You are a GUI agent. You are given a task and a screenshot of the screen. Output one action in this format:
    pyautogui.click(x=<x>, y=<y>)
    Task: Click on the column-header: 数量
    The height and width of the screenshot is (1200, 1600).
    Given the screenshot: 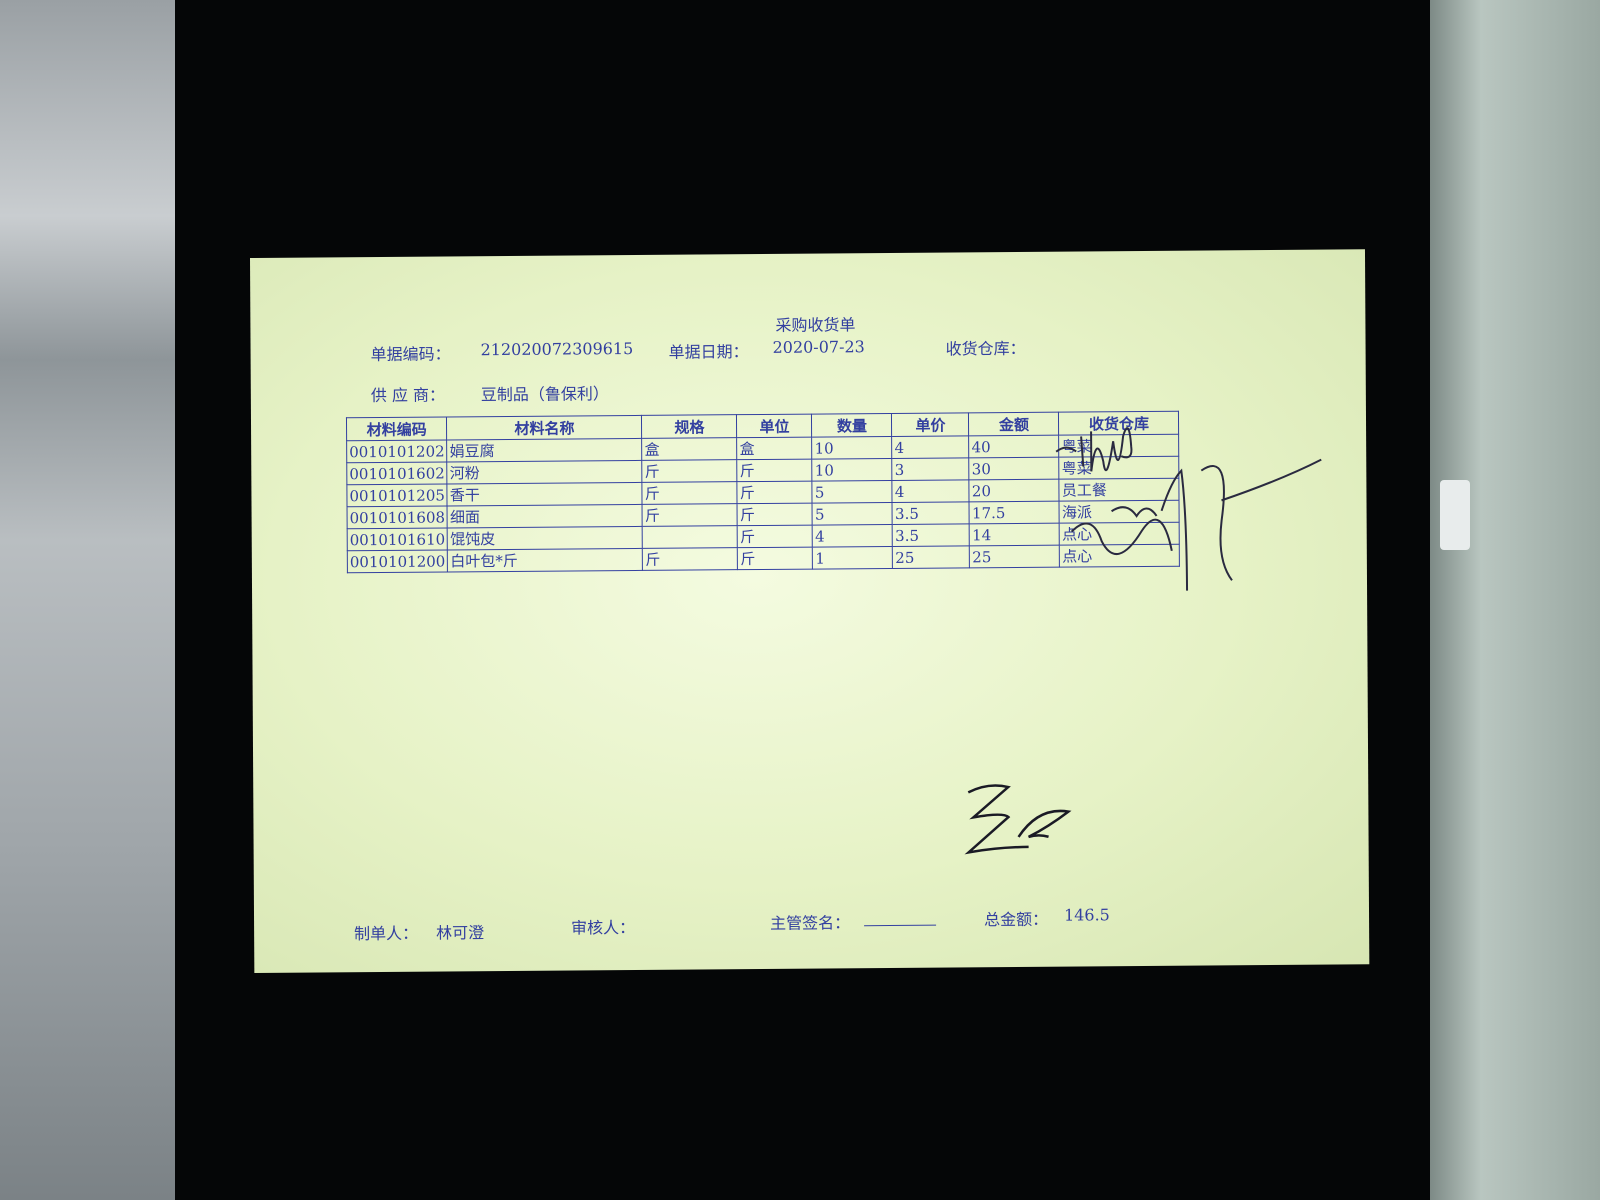 What is the action you would take?
    pyautogui.click(x=852, y=425)
    